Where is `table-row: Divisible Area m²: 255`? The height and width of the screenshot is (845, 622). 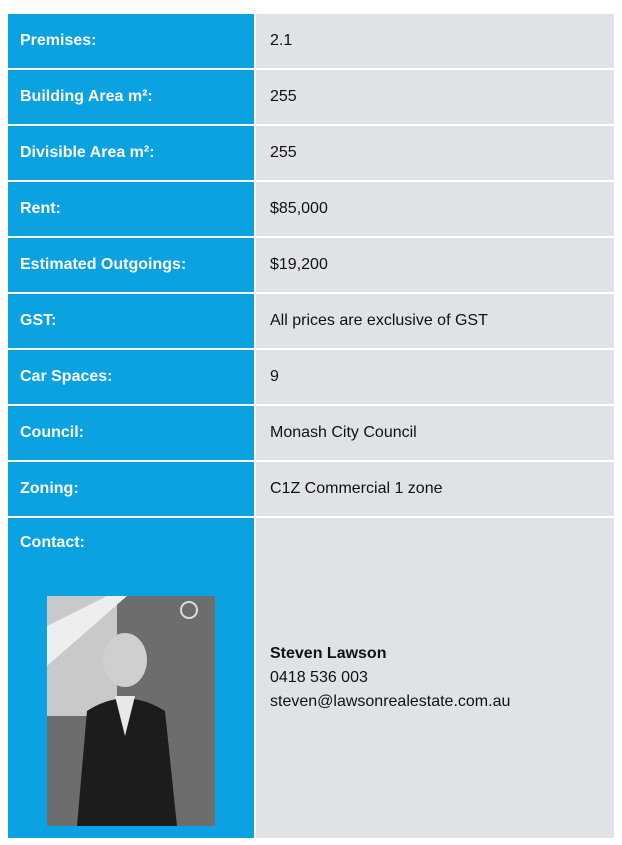 table-row: Divisible Area m²: 255 is located at coordinates (311, 153).